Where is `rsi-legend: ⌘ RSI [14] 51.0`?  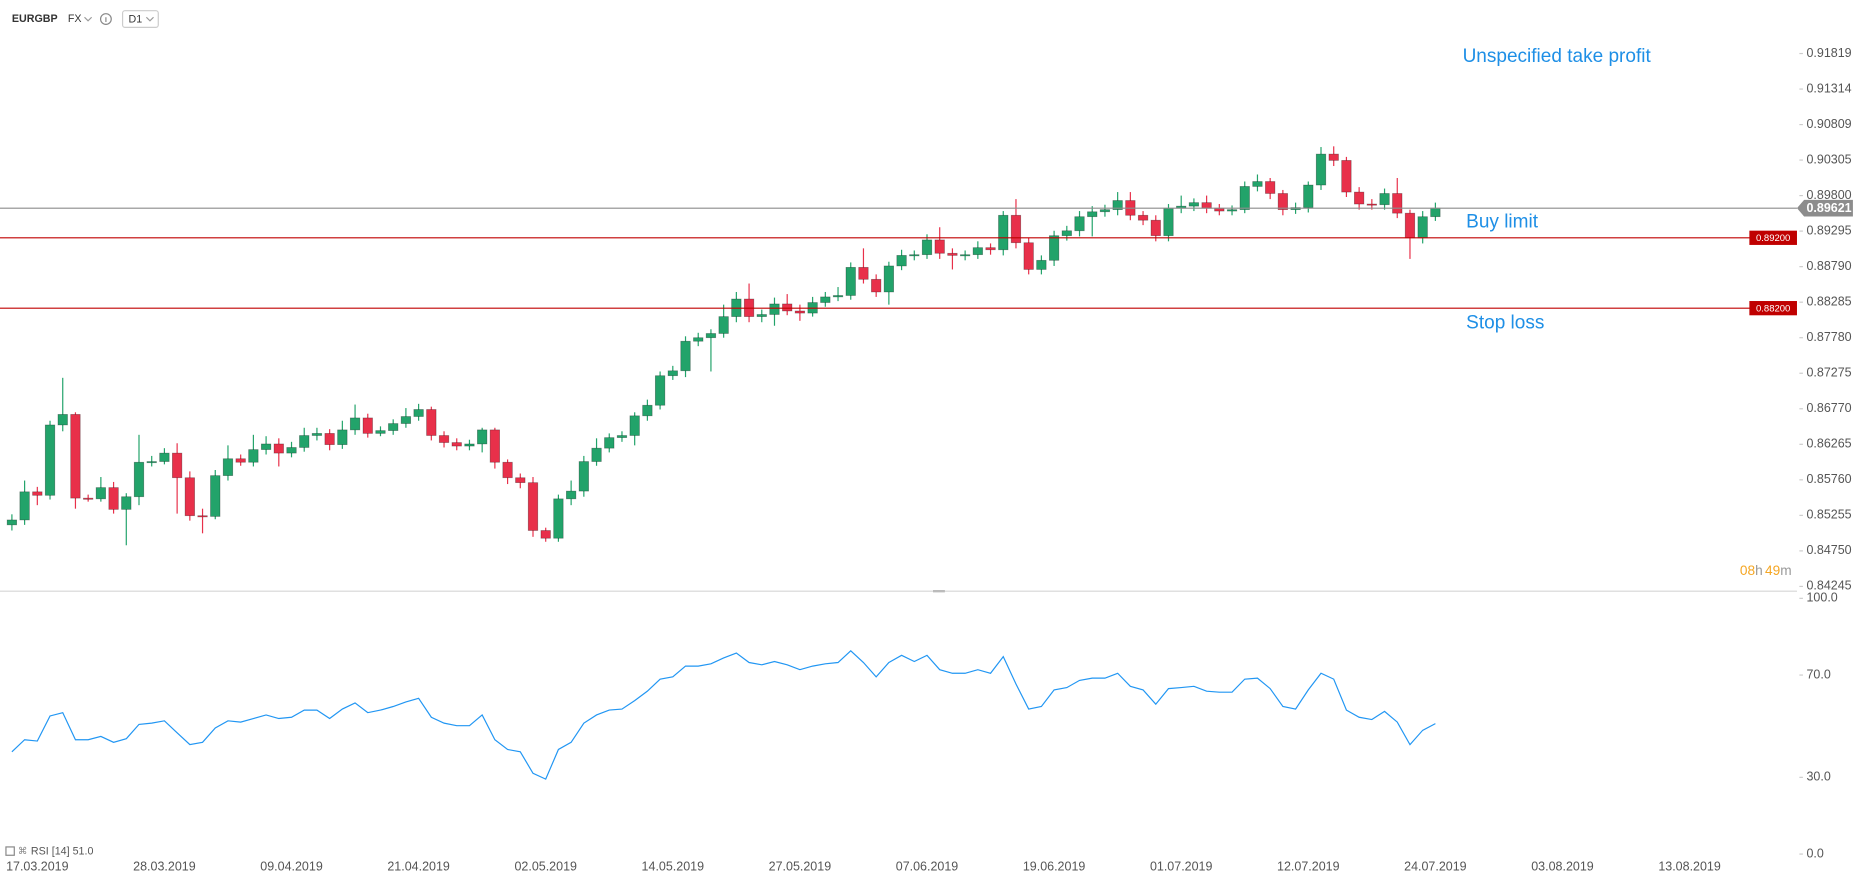 rsi-legend: ⌘ RSI [14] 51.0 is located at coordinates (49, 852).